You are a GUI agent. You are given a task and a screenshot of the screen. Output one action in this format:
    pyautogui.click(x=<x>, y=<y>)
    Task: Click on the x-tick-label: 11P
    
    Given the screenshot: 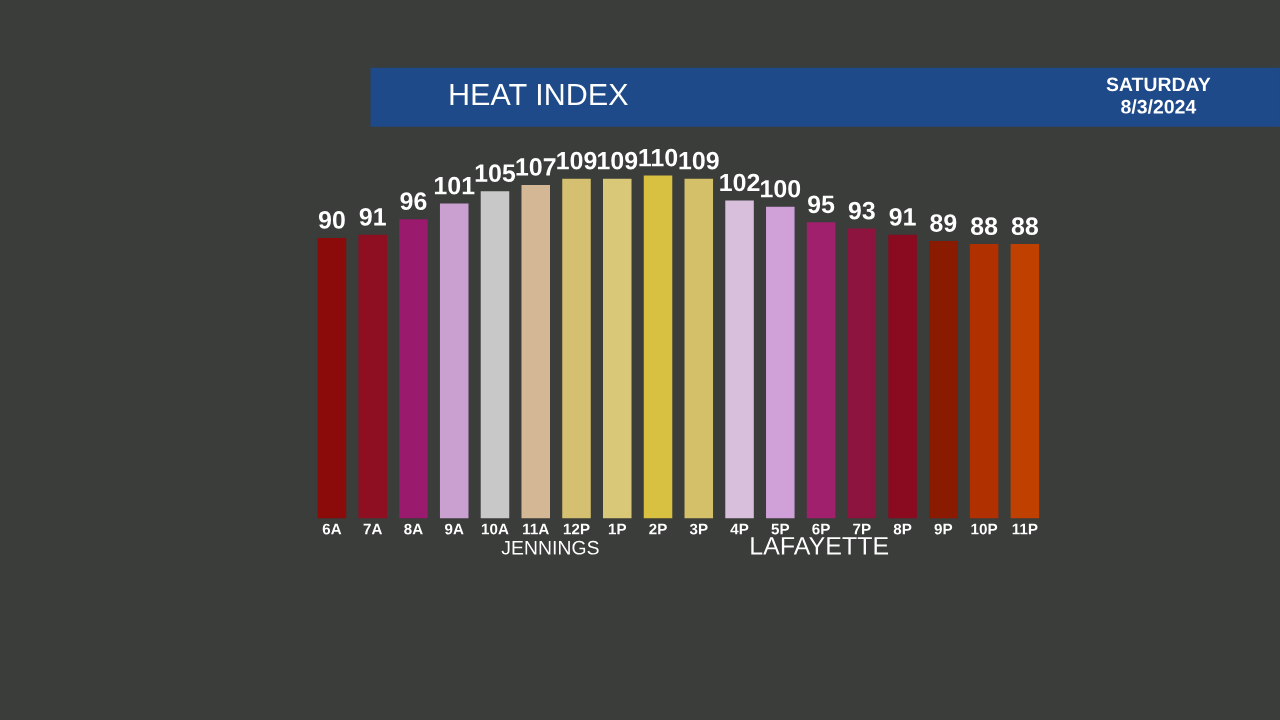 What is the action you would take?
    pyautogui.click(x=1025, y=529)
    